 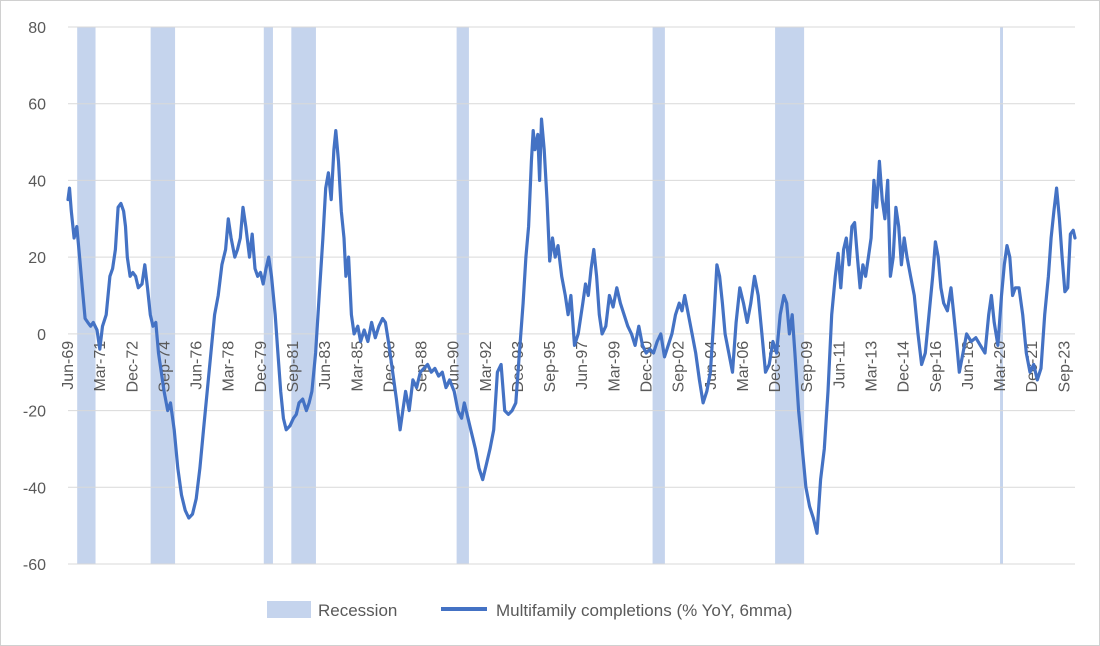 What do you see at coordinates (839, 365) in the screenshot?
I see `x-tick-label: Jun-11` at bounding box center [839, 365].